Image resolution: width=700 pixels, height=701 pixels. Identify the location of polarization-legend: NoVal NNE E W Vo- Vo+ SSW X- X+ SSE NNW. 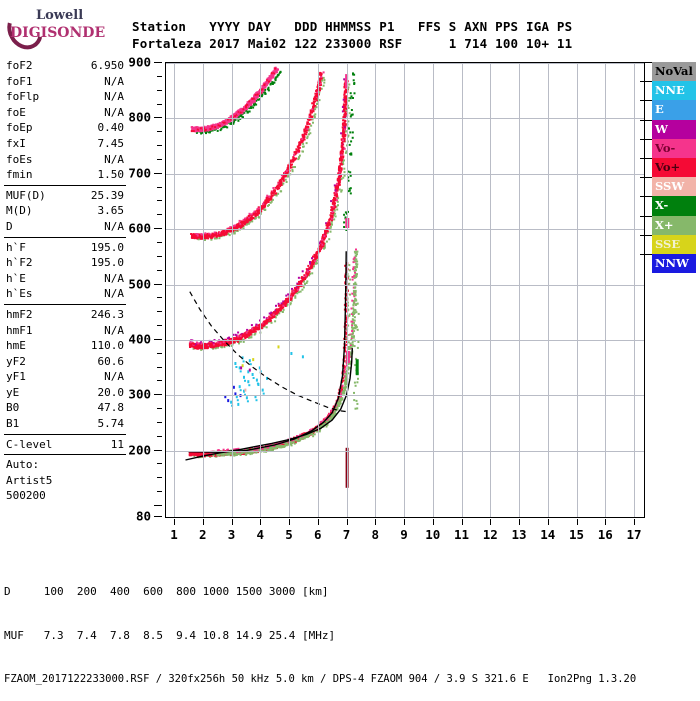
(674, 168).